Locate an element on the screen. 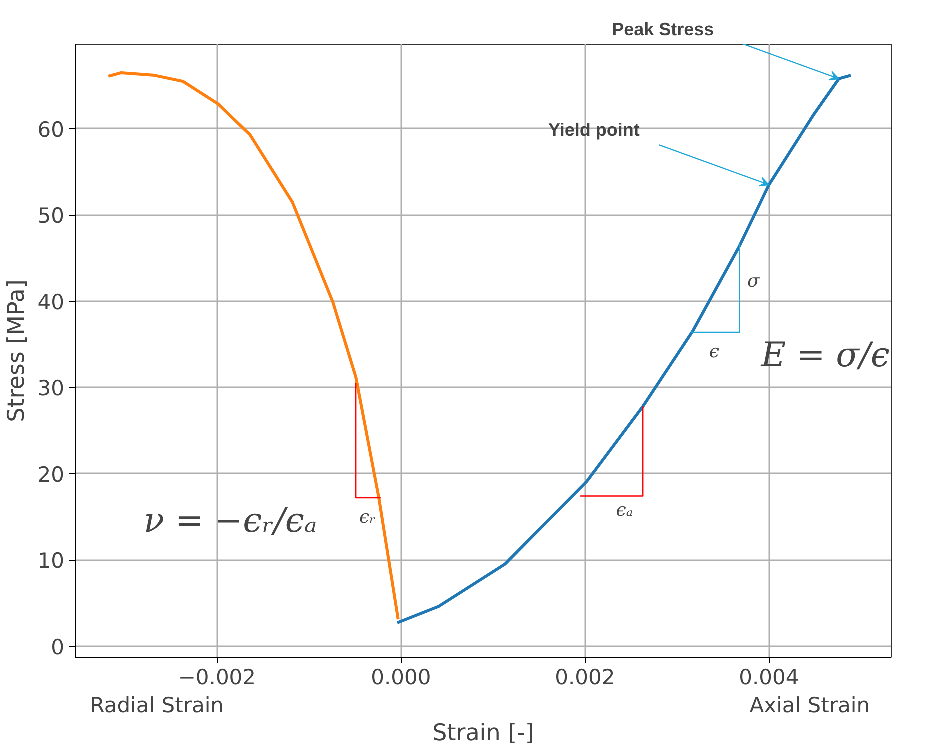 The image size is (945, 751). annotation: ϵ is located at coordinates (714, 352).